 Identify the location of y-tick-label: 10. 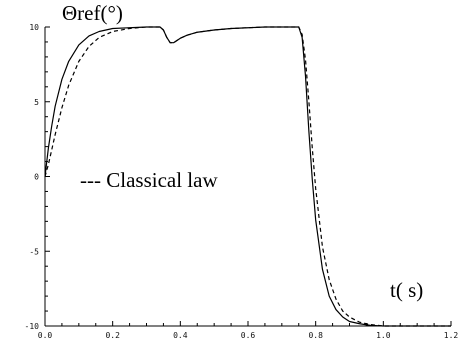
(34, 27).